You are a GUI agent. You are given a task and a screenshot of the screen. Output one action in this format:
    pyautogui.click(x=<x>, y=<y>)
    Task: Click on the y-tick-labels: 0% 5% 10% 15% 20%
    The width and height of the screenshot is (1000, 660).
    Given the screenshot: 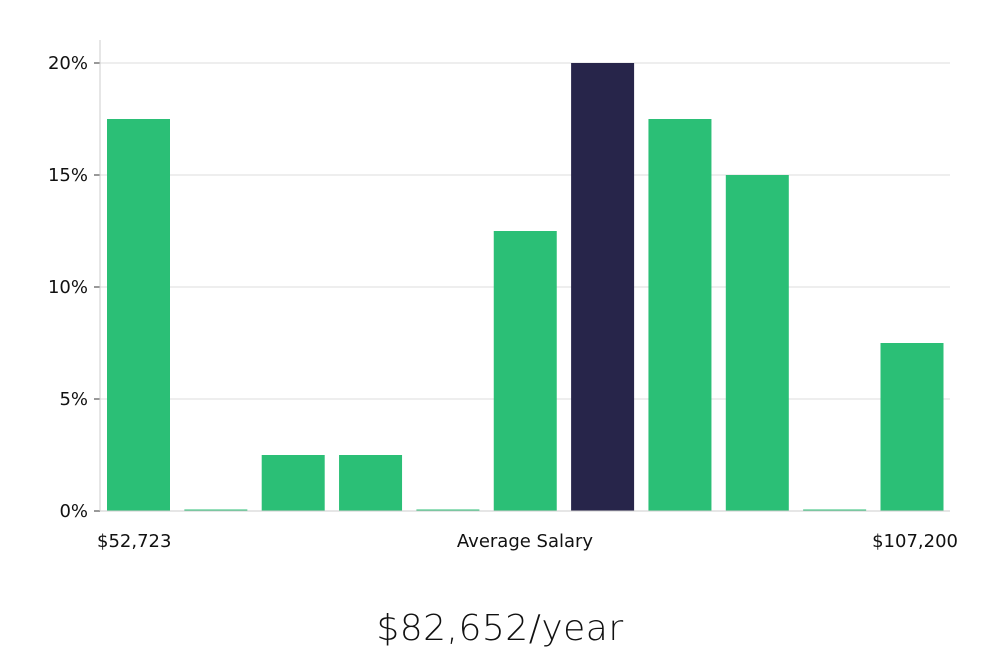 What is the action you would take?
    pyautogui.click(x=74, y=287)
    